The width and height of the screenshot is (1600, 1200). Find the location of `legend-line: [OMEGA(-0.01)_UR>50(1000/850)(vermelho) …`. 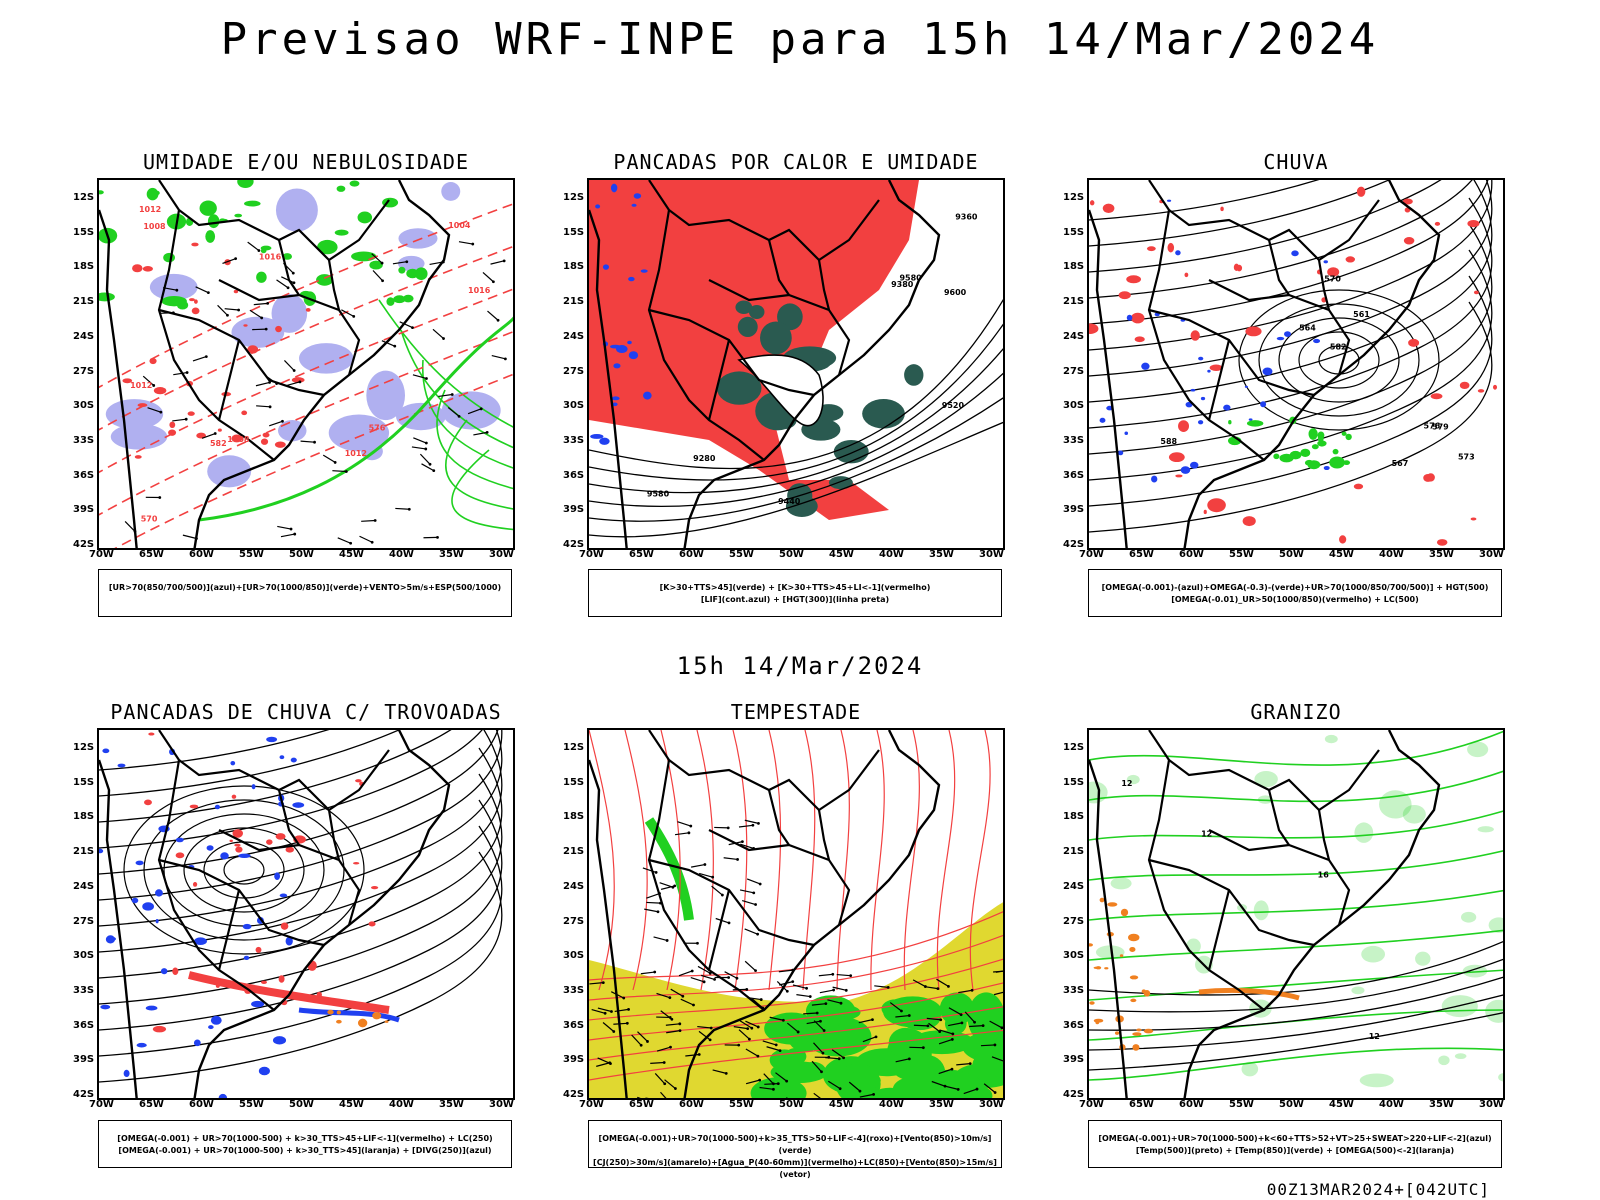

legend-line: [OMEGA(-0.01)_UR>50(1000/850)(vermelho) … is located at coordinates (1295, 599).